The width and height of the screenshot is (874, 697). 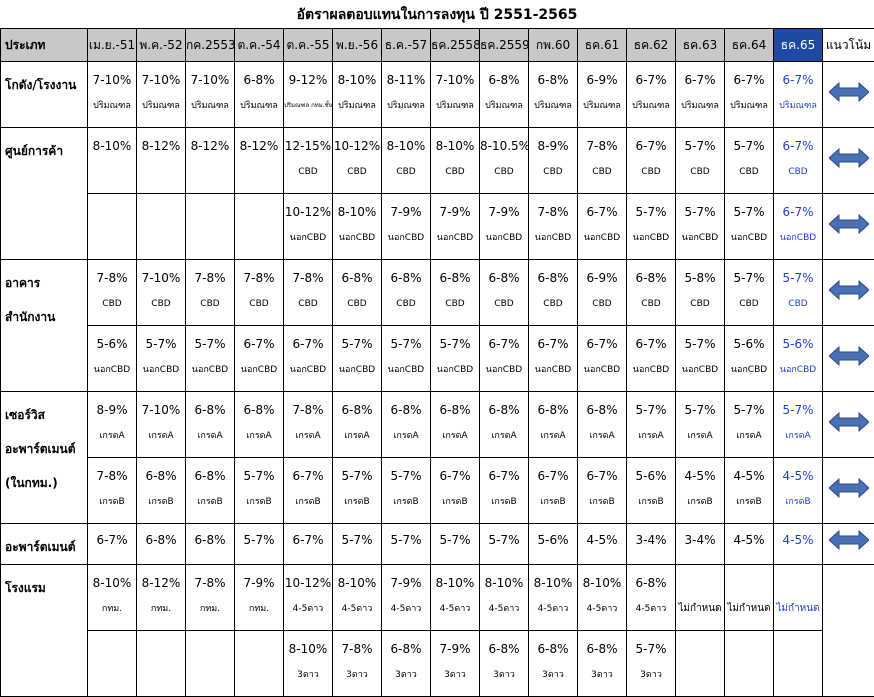 I want to click on value-cell: 6-8%CBD, so click(x=455, y=293).